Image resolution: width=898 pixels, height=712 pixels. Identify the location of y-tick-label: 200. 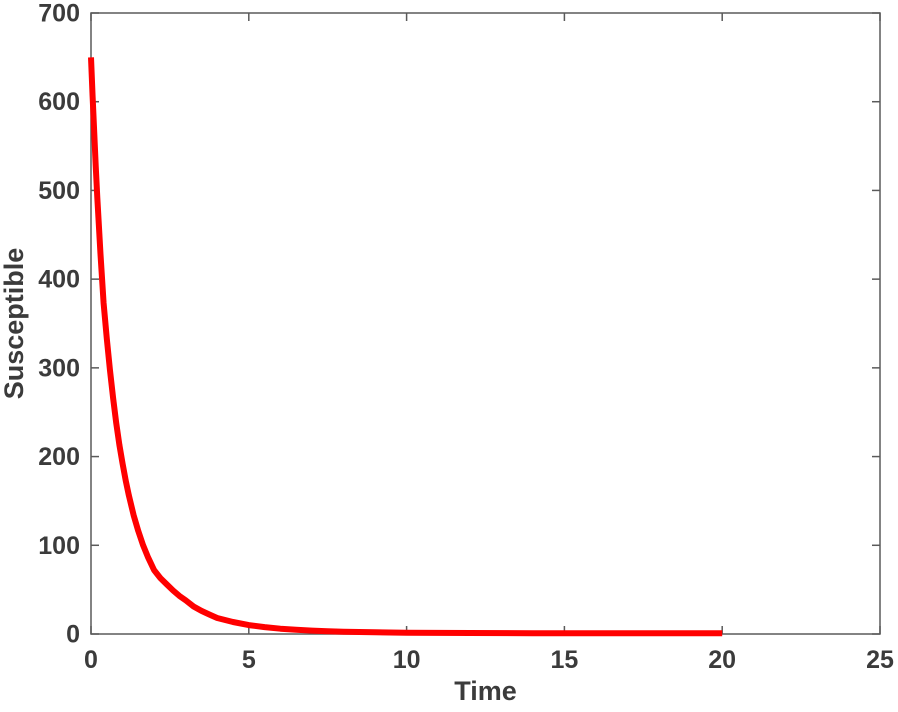
(59, 457).